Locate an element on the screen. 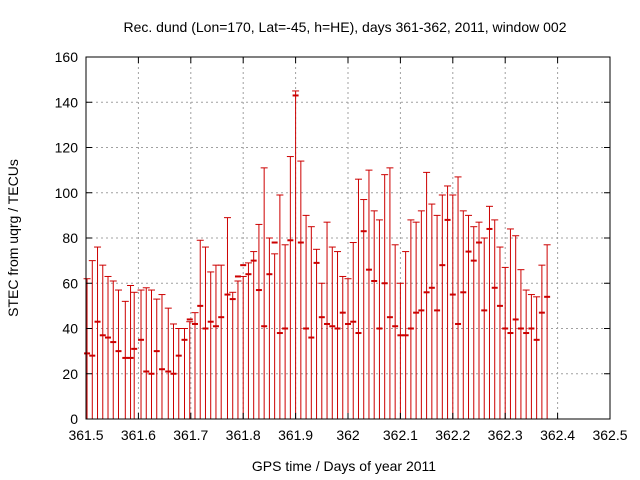 The width and height of the screenshot is (640, 480). y-tick-label: 160 is located at coordinates (67, 57).